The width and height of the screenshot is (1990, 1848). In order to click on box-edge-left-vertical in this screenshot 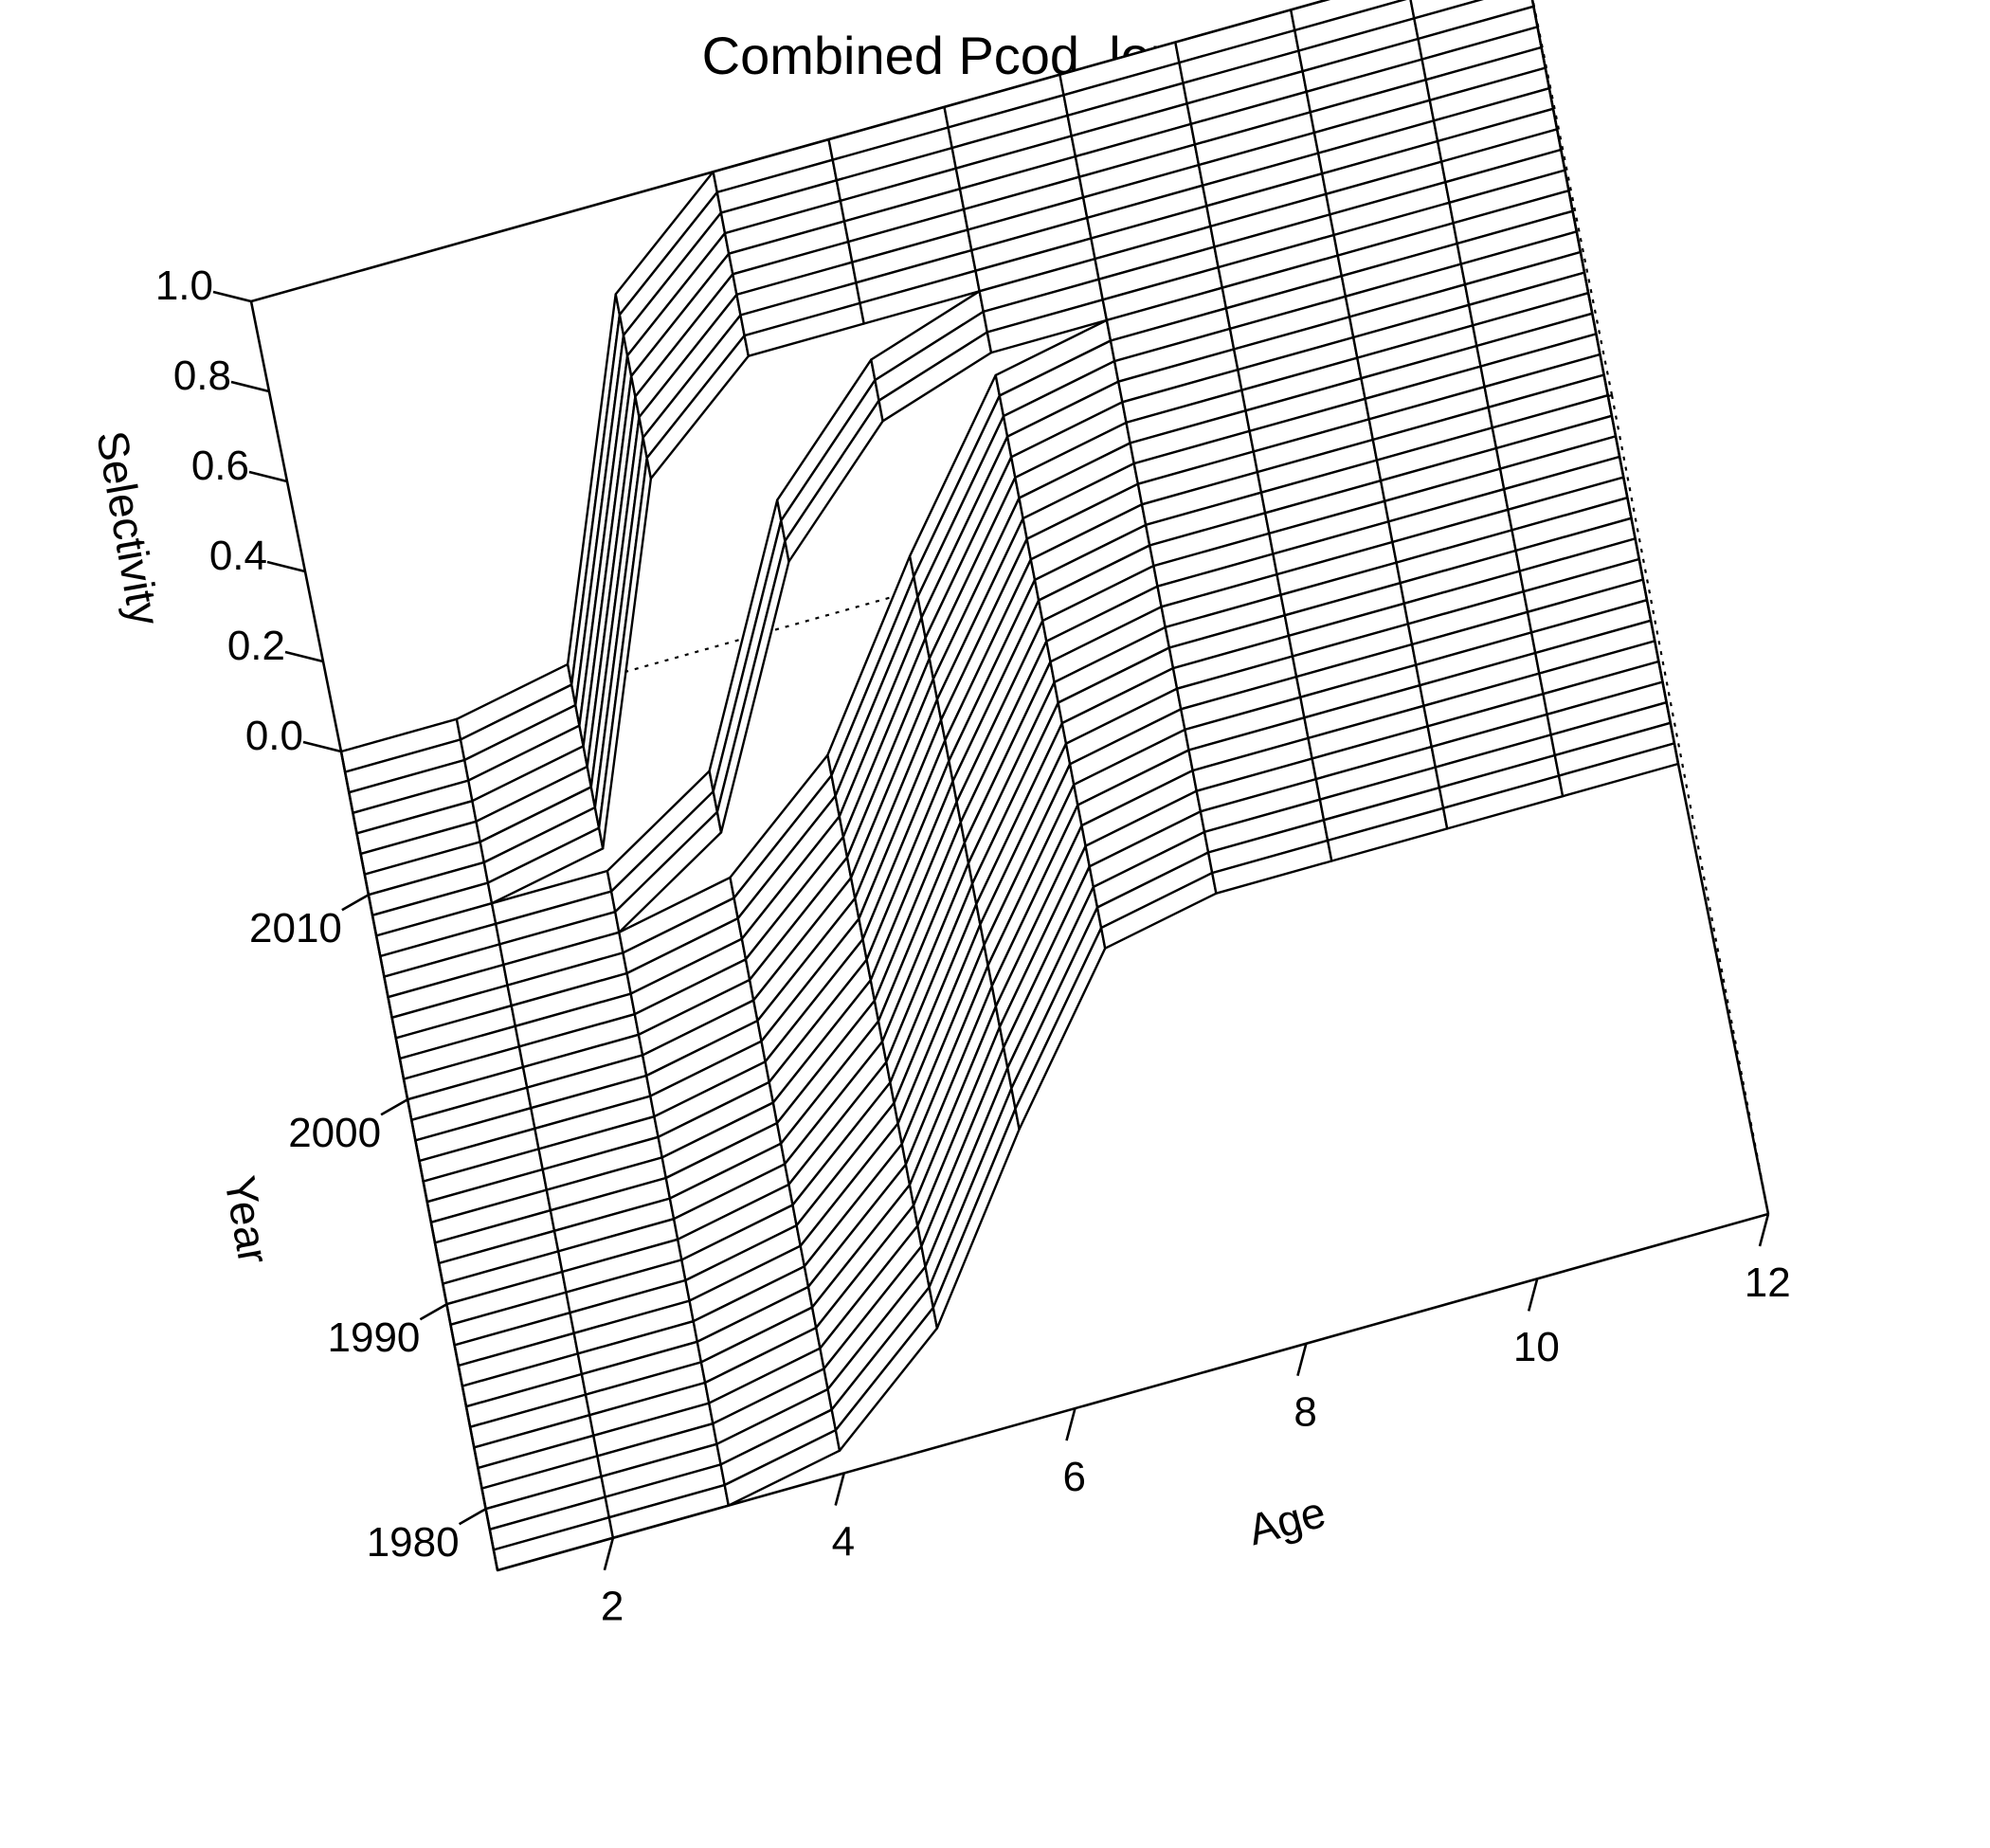, I will do `click(296, 526)`.